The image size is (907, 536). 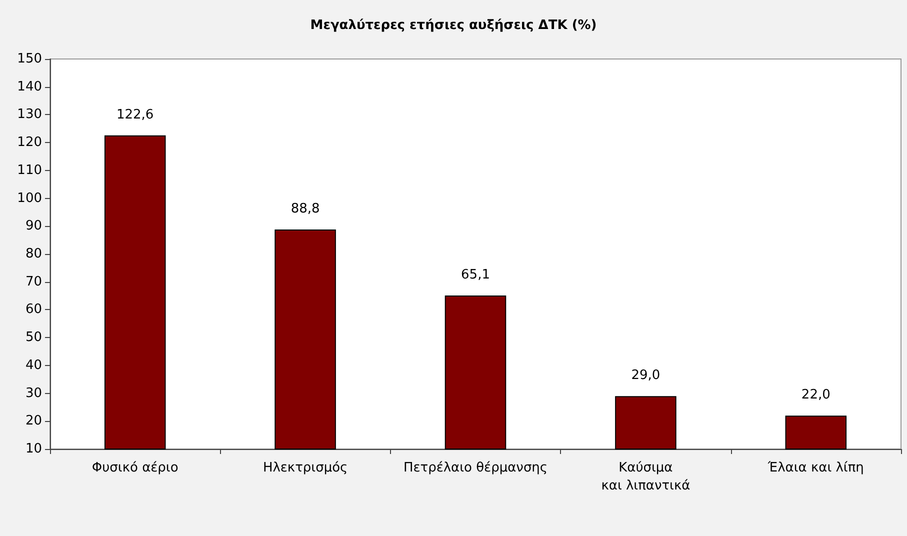 What do you see at coordinates (33, 393) in the screenshot?
I see `y-tick-label: 30` at bounding box center [33, 393].